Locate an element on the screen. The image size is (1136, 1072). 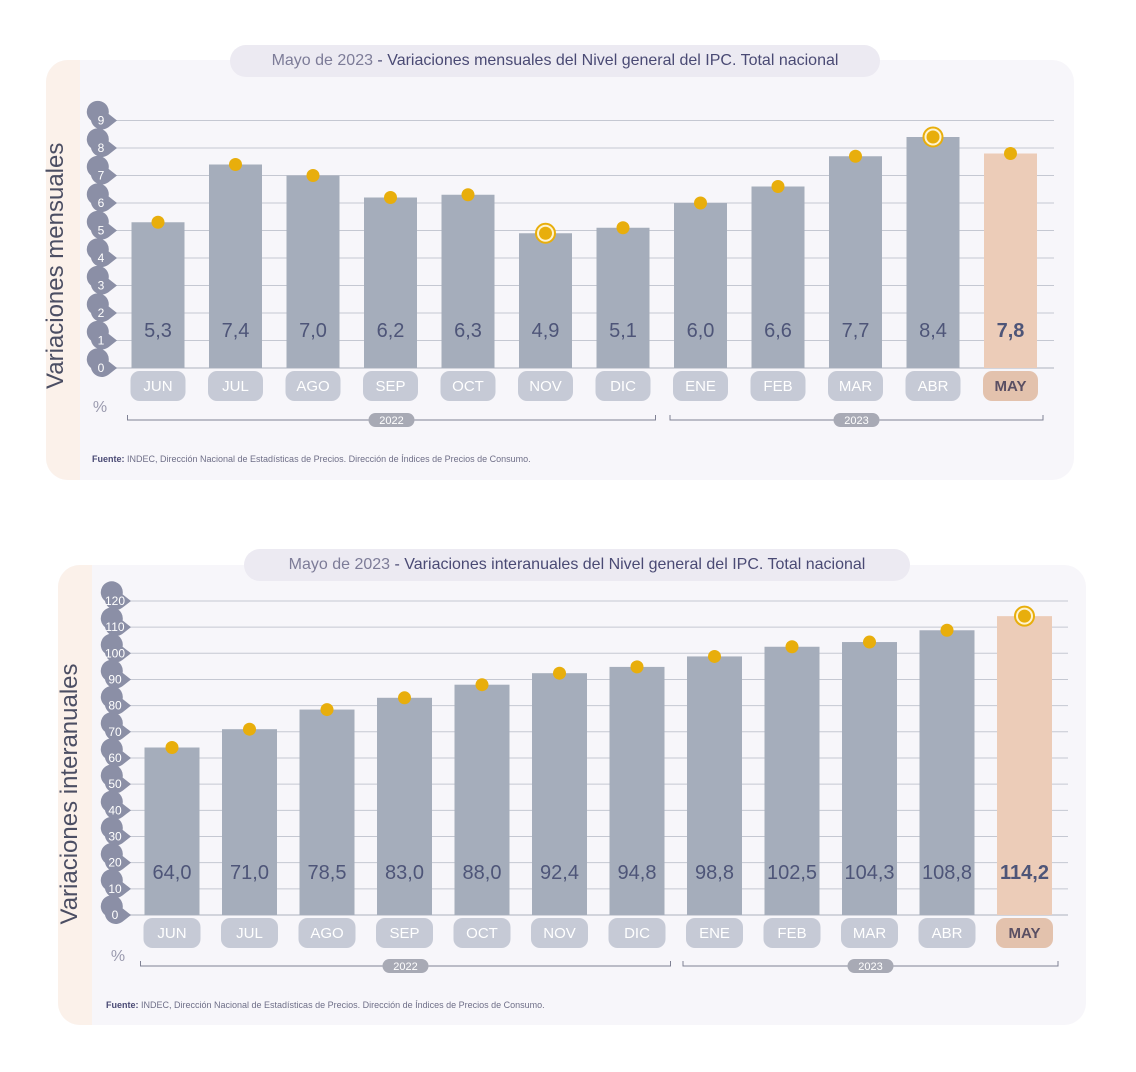
y-tick-label: 60 is located at coordinates (115, 758).